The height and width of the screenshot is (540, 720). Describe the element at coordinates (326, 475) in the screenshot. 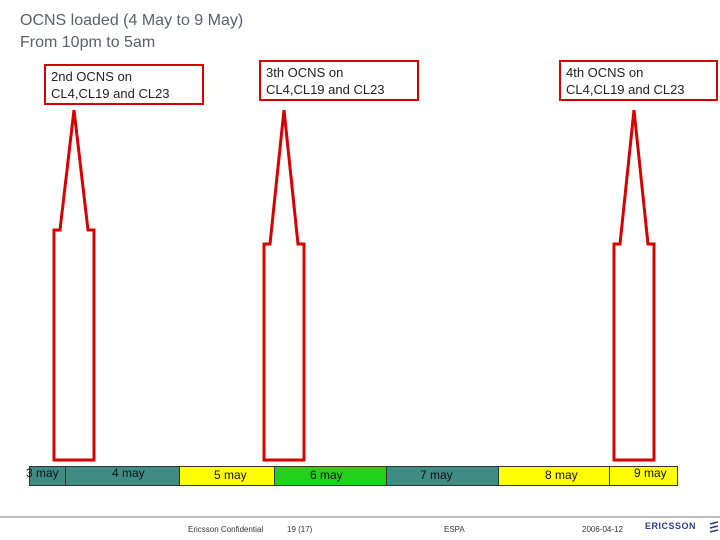

I see `day-label-6-may: 6 may` at that location.